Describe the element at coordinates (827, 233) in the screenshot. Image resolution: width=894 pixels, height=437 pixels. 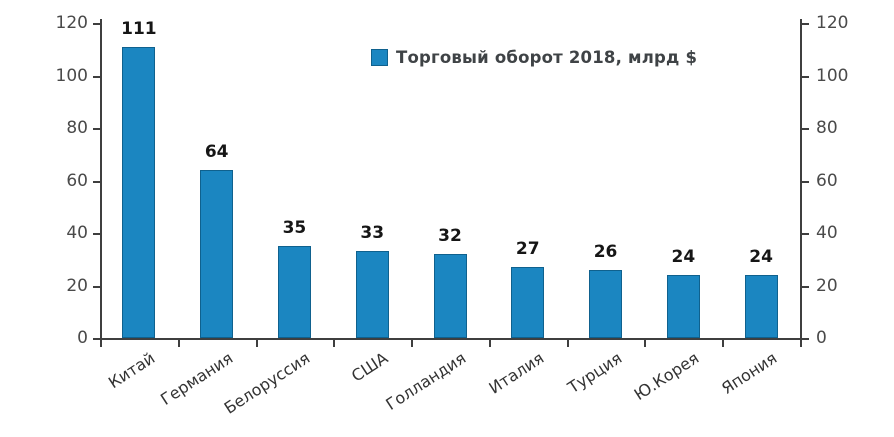
I see `y-tick-label-right: 40` at that location.